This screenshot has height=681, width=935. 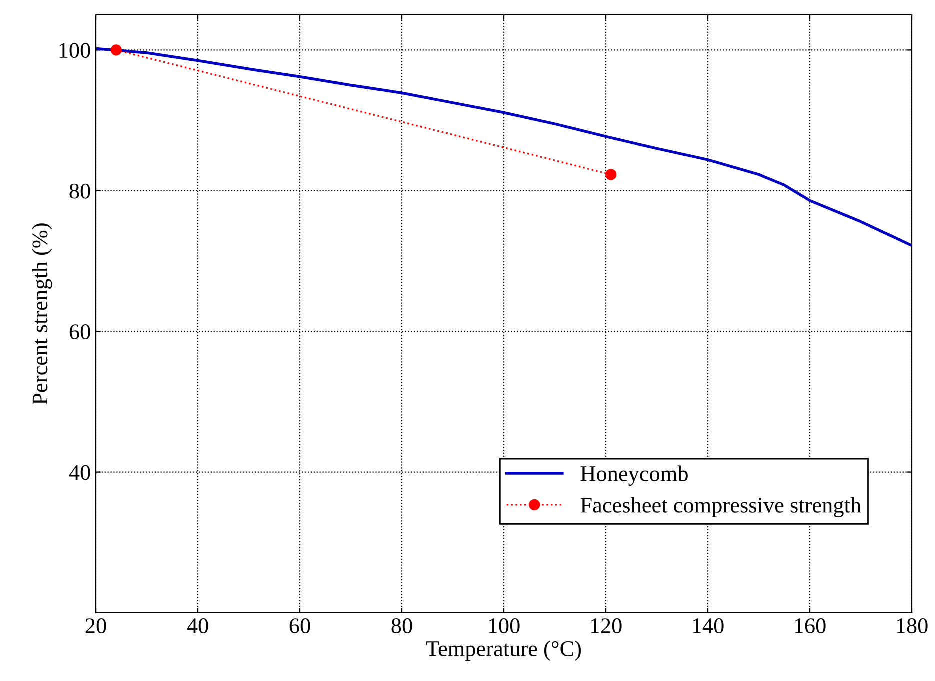 What do you see at coordinates (721, 507) in the screenshot?
I see `legend-label: Facesheet compressive strength` at bounding box center [721, 507].